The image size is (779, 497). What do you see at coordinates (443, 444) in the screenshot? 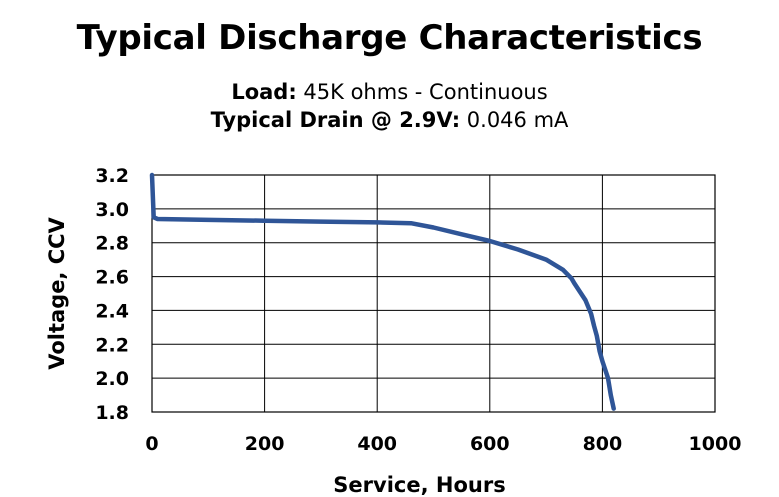
I see `x-tick-labels: 0 200 400 600 800 1000` at bounding box center [443, 444].